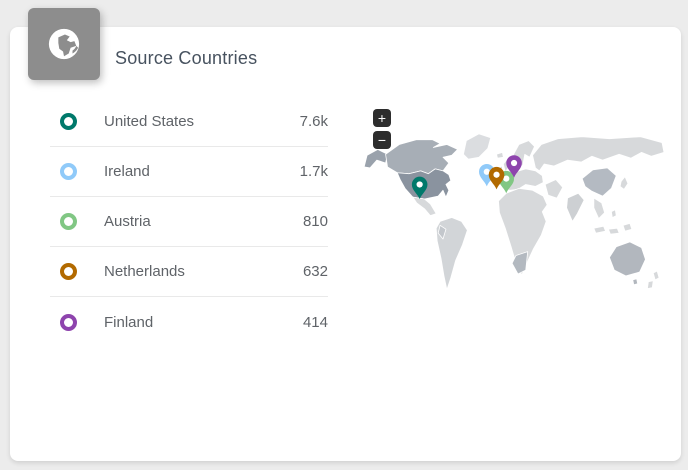 The image size is (688, 470). I want to click on map-region-australia, so click(627, 259).